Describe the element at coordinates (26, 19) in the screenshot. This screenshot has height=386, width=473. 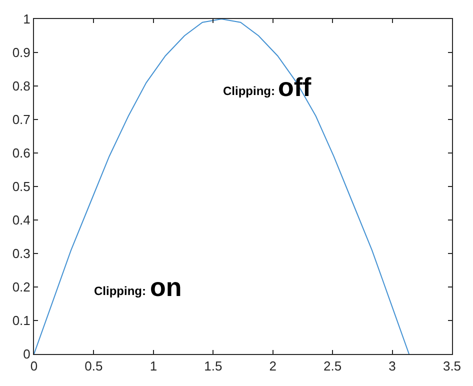
I see `y-tick-label: 1` at that location.